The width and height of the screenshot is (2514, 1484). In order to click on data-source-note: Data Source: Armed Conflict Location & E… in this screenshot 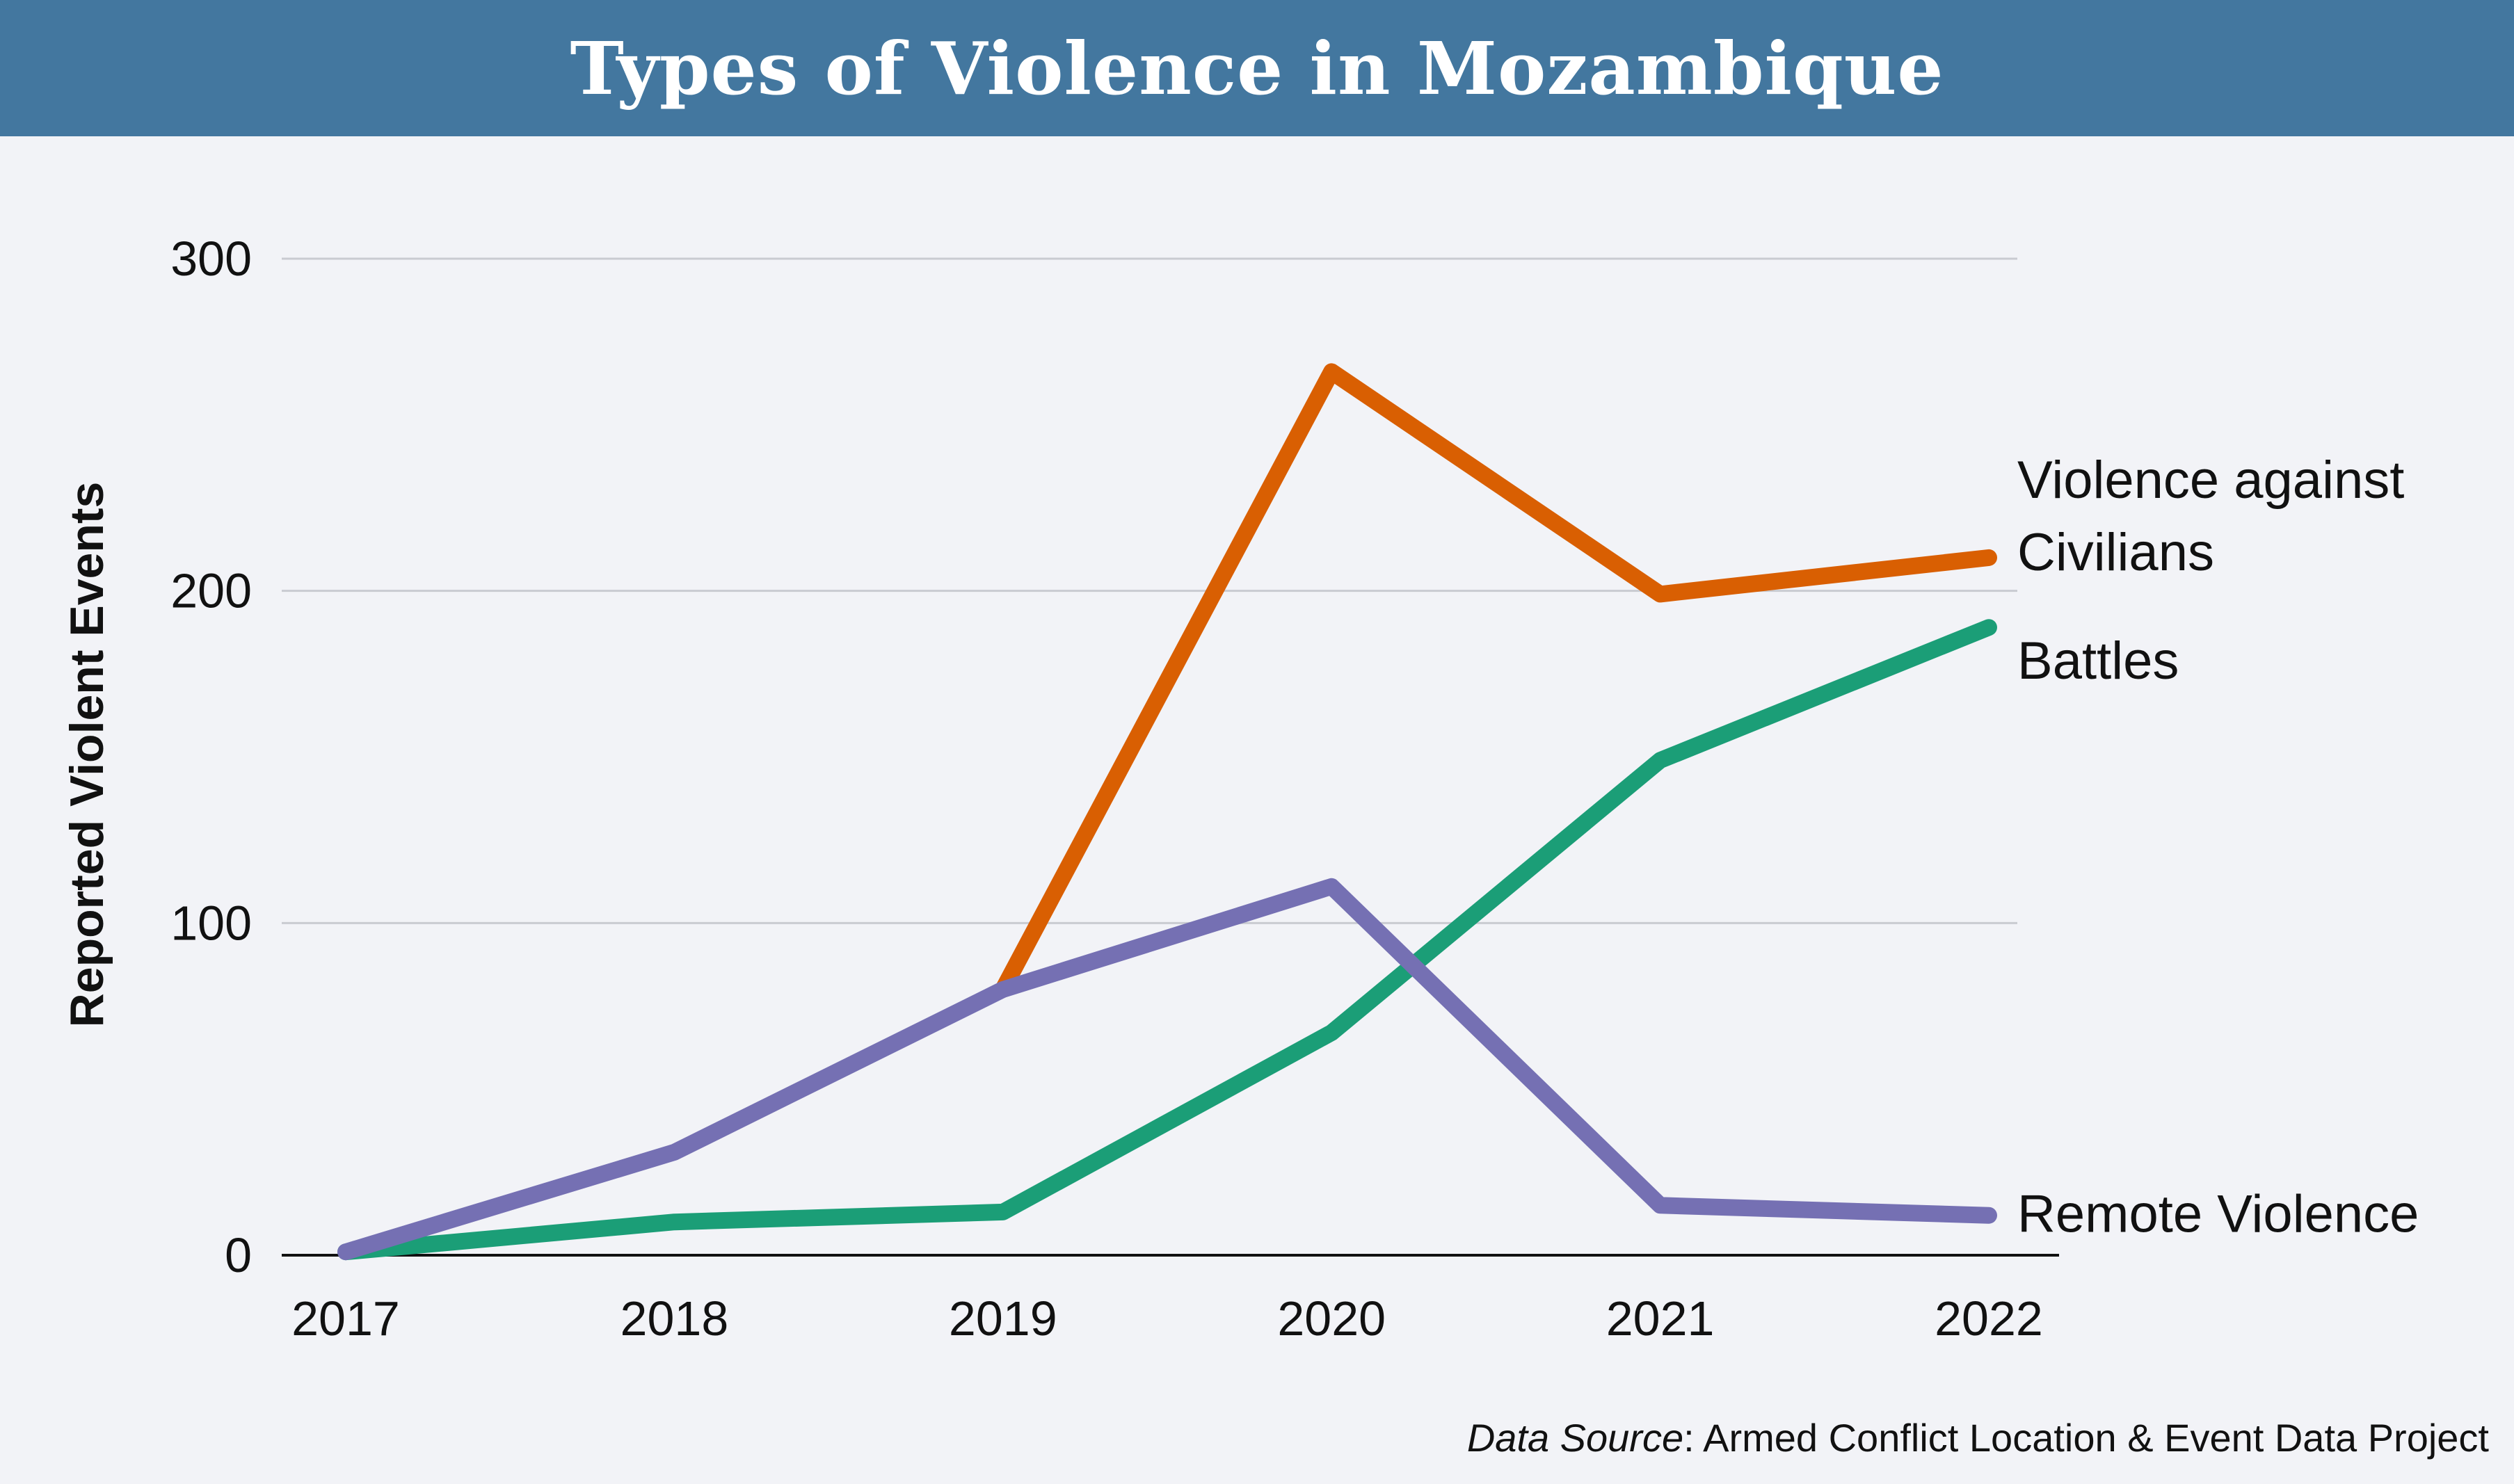, I will do `click(1978, 1437)`.